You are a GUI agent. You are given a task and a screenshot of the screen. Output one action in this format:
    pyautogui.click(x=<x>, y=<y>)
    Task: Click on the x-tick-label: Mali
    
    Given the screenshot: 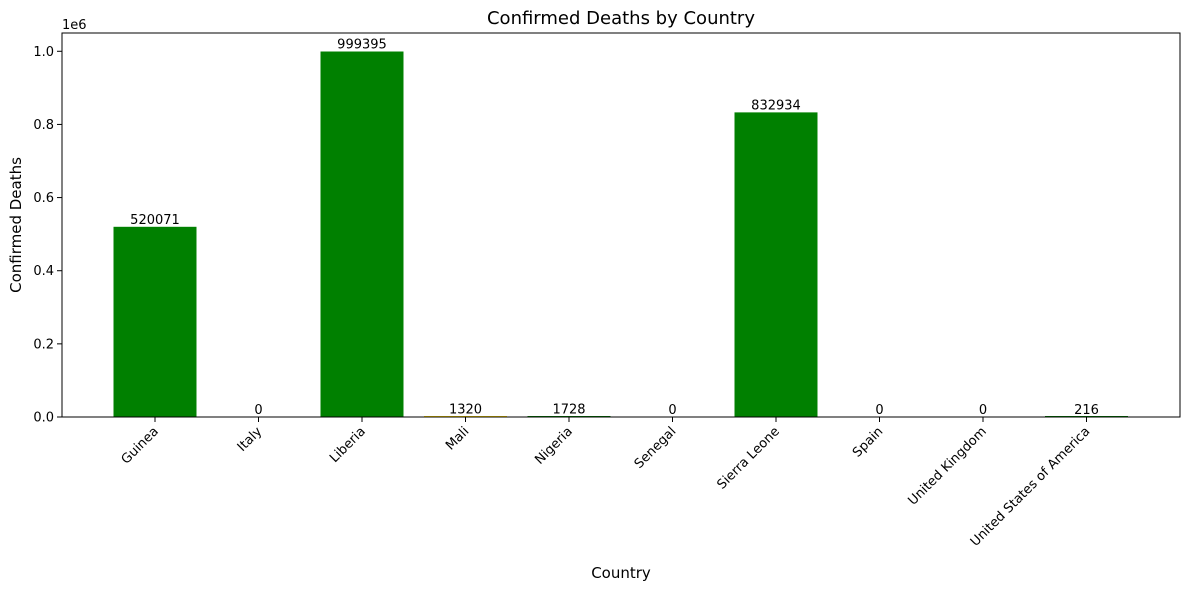 What is the action you would take?
    pyautogui.click(x=457, y=438)
    